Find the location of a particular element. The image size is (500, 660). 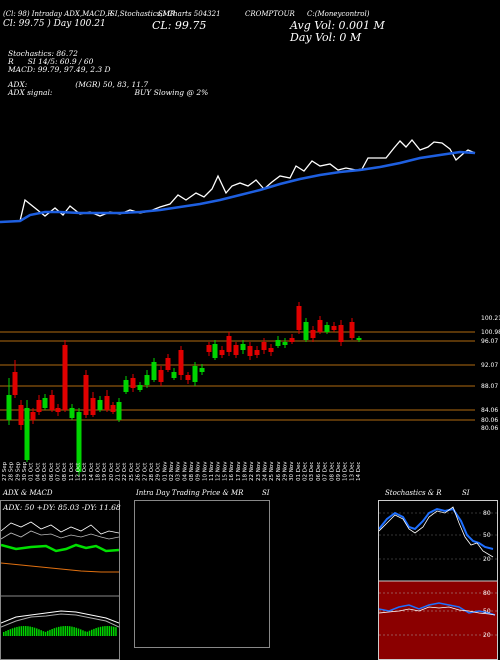

date-label: 08 Nov is located at coordinates (192, 471).